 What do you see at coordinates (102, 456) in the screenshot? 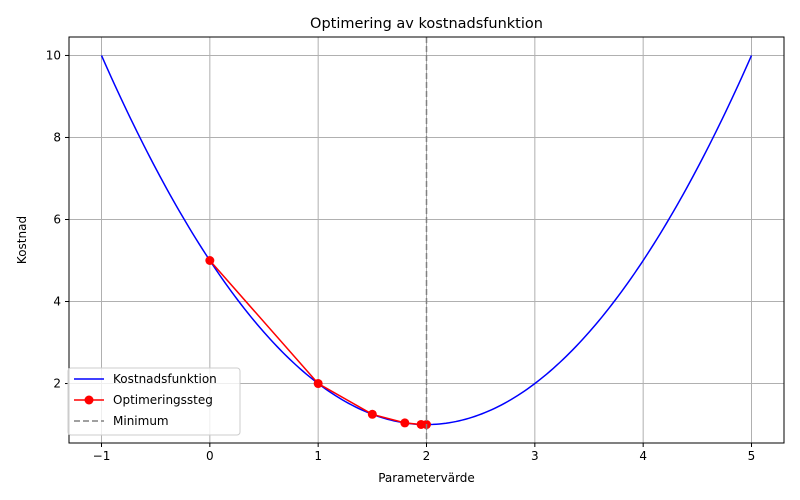
I see `x-tick-label: −1` at bounding box center [102, 456].